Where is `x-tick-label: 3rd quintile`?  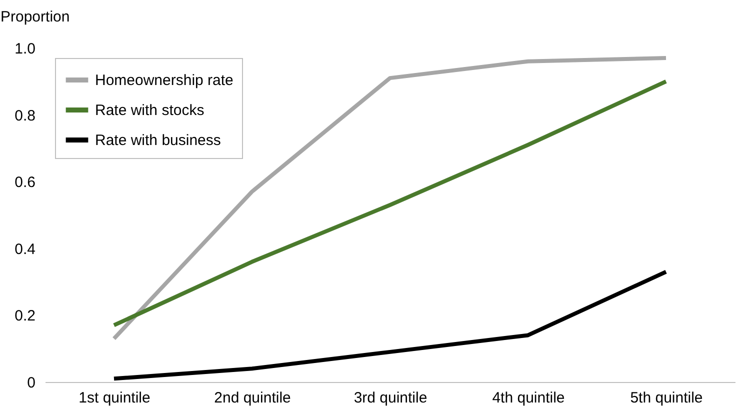 x-tick-label: 3rd quintile is located at coordinates (391, 398).